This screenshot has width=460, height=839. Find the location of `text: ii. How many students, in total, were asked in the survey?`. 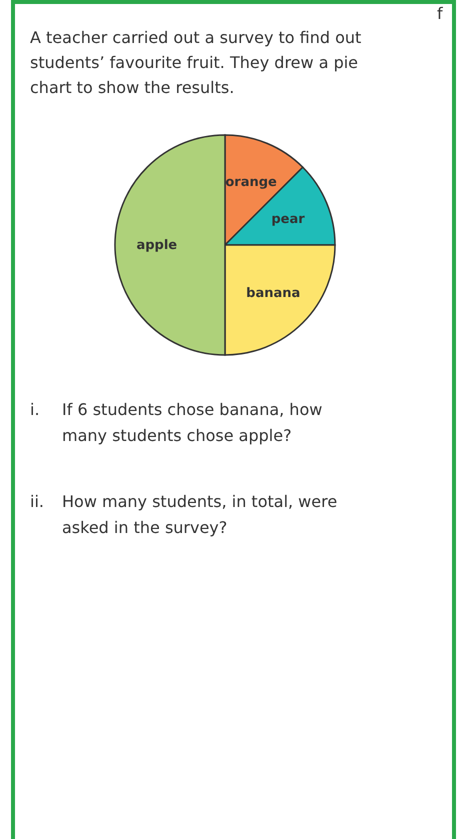

text: ii. How many students, in total, were asked in the survey? is located at coordinates (184, 514).